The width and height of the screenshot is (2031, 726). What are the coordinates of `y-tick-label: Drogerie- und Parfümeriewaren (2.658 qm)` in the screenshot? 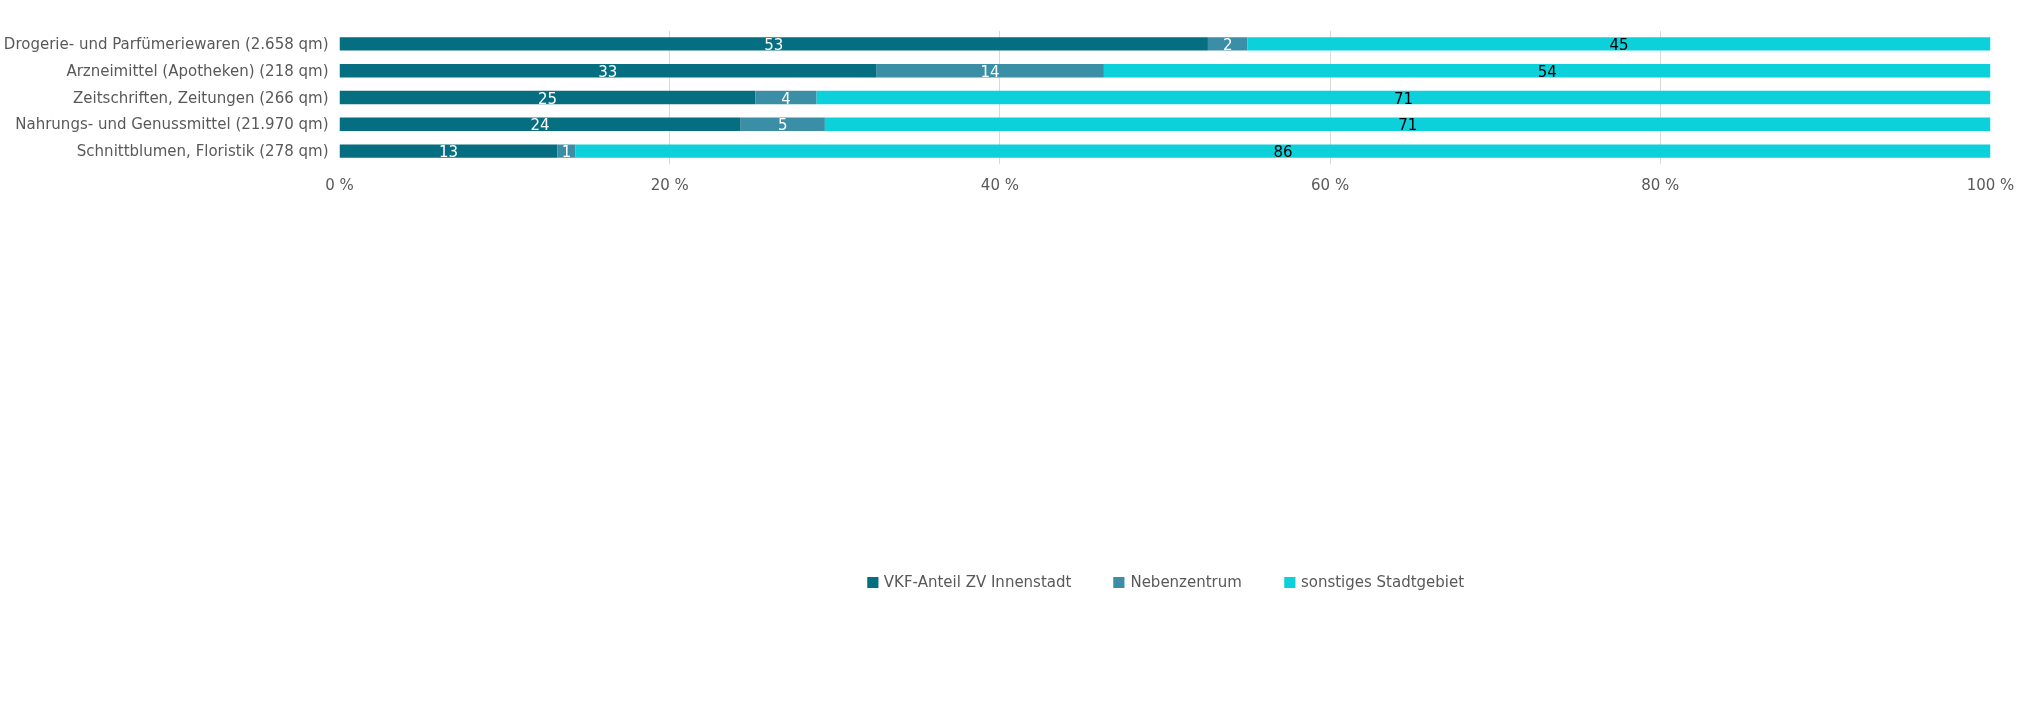 It's located at (166, 43).